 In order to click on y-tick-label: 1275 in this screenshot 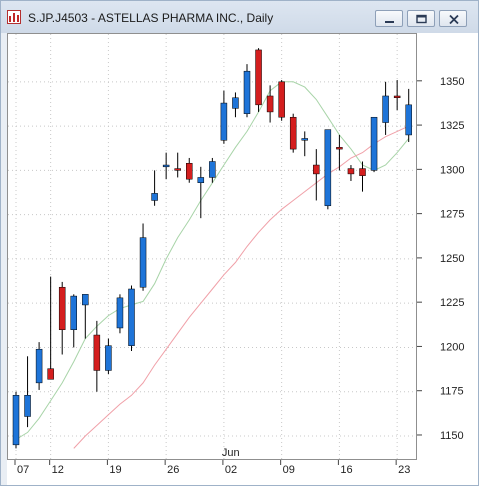, I will do `click(452, 215)`.